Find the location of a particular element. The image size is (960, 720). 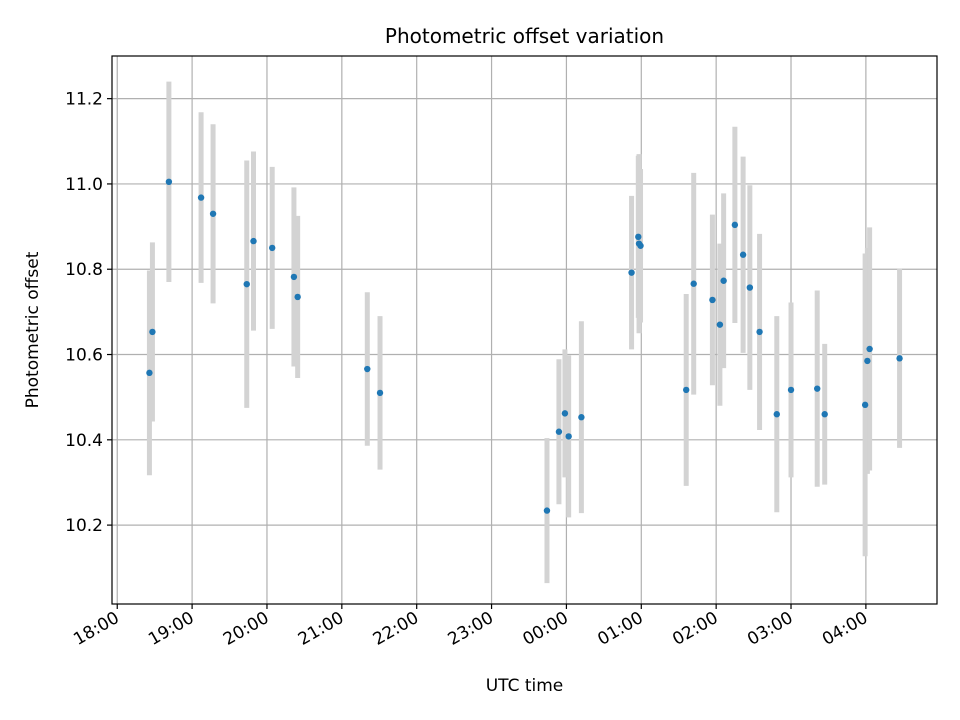

y-tick-label: 10.8 is located at coordinates (84, 270).